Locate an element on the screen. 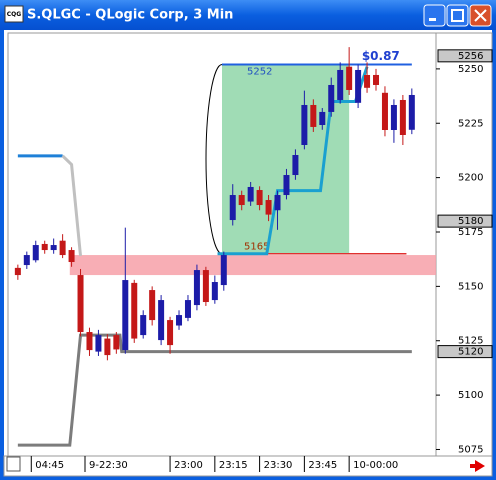 The height and width of the screenshot is (480, 496). corner-box is located at coordinates (13, 464).